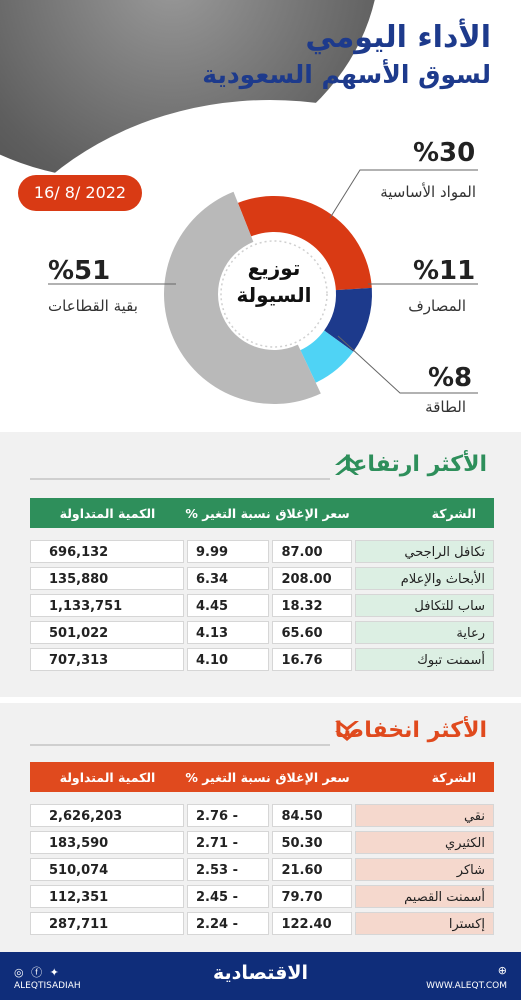 The image size is (521, 1000). I want to click on slice-others, so click(242, 298).